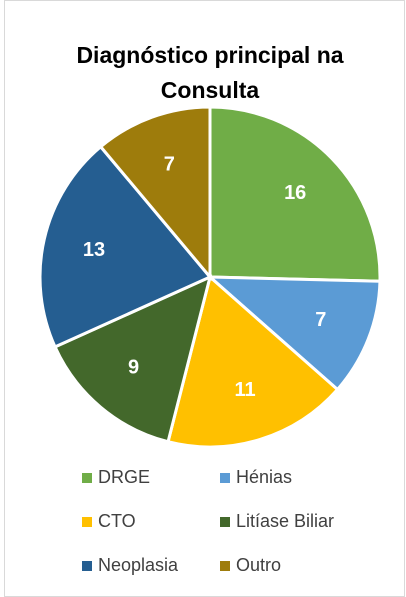 This screenshot has height=597, width=406. What do you see at coordinates (94, 250) in the screenshot?
I see `data-label: 13` at bounding box center [94, 250].